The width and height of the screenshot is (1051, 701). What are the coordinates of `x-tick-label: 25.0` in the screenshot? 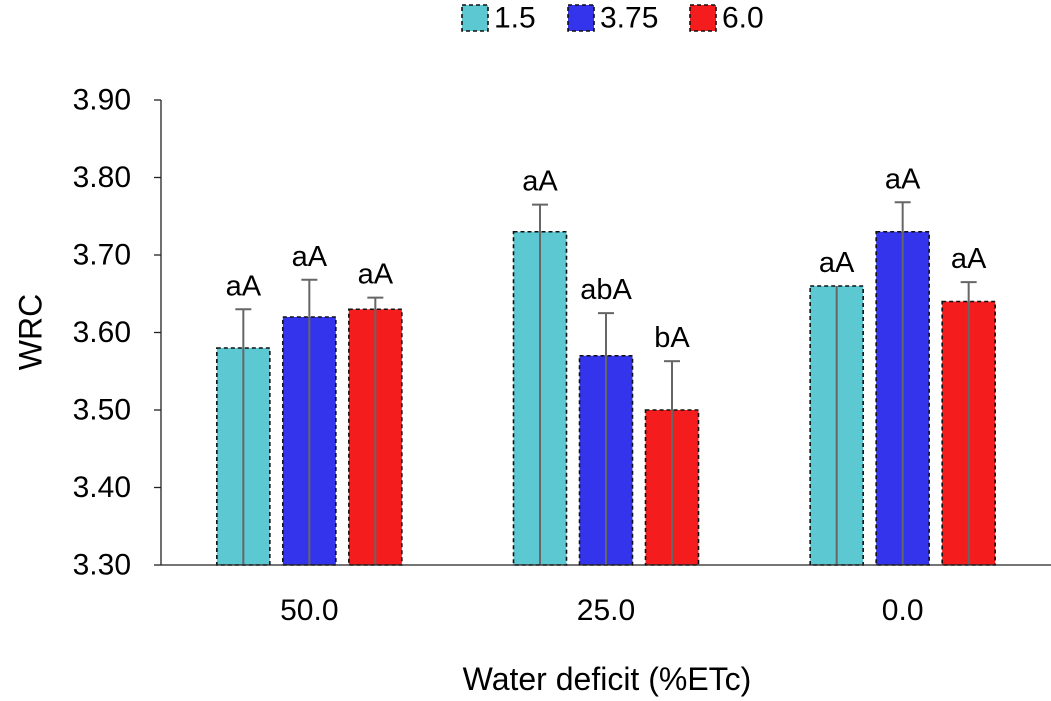 It's located at (606, 610).